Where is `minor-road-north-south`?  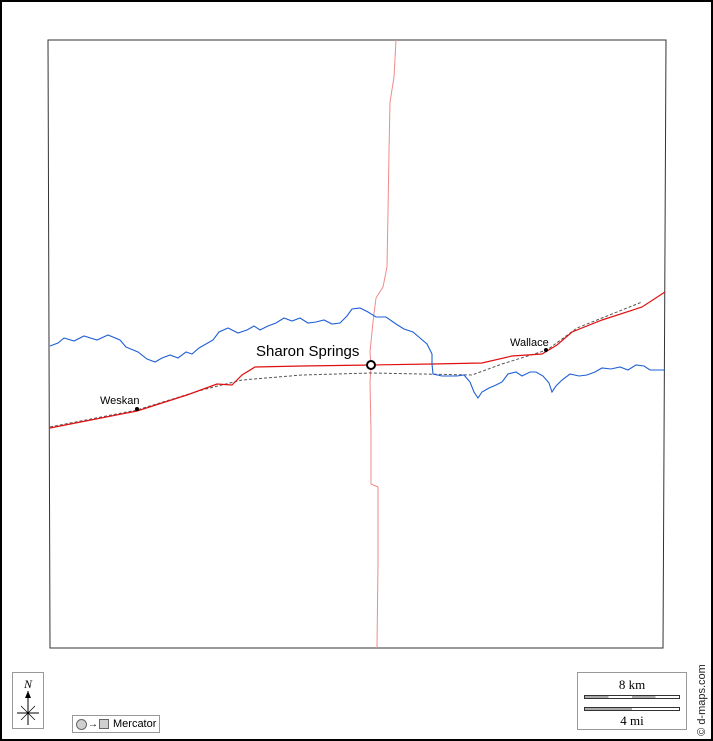 minor-road-north-south is located at coordinates (383, 344).